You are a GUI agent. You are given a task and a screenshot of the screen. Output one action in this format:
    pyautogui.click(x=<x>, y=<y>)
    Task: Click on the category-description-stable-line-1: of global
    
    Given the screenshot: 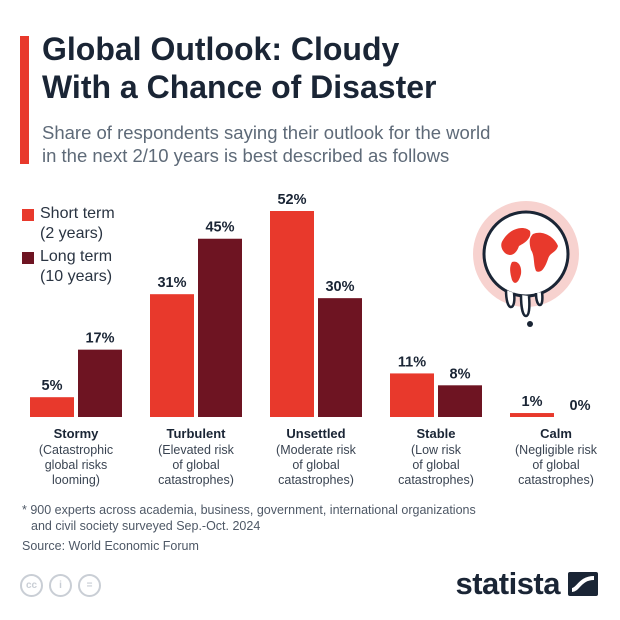 What is the action you would take?
    pyautogui.click(x=435, y=465)
    